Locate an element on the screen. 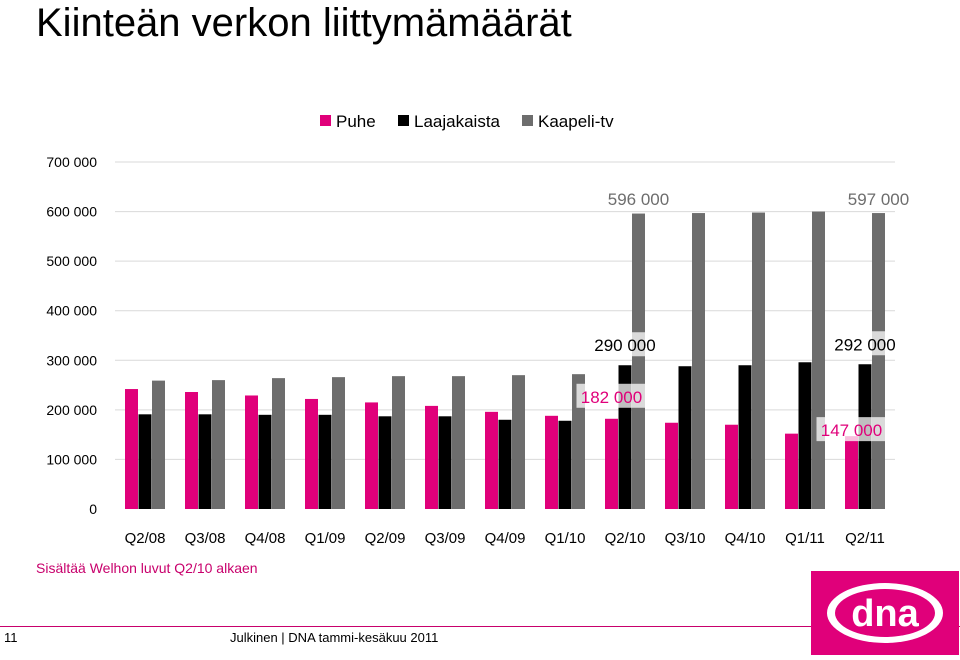  x-tick-label: Q3/08 is located at coordinates (205, 538).